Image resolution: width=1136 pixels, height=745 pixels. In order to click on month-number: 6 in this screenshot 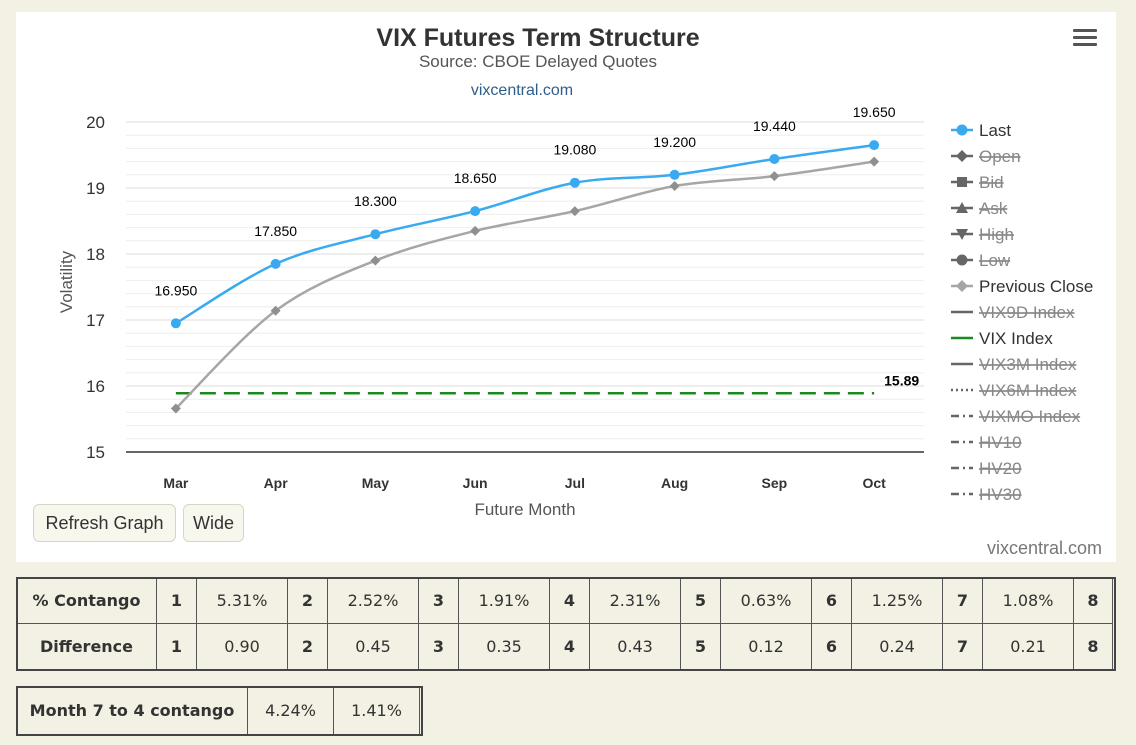, I will do `click(831, 646)`.